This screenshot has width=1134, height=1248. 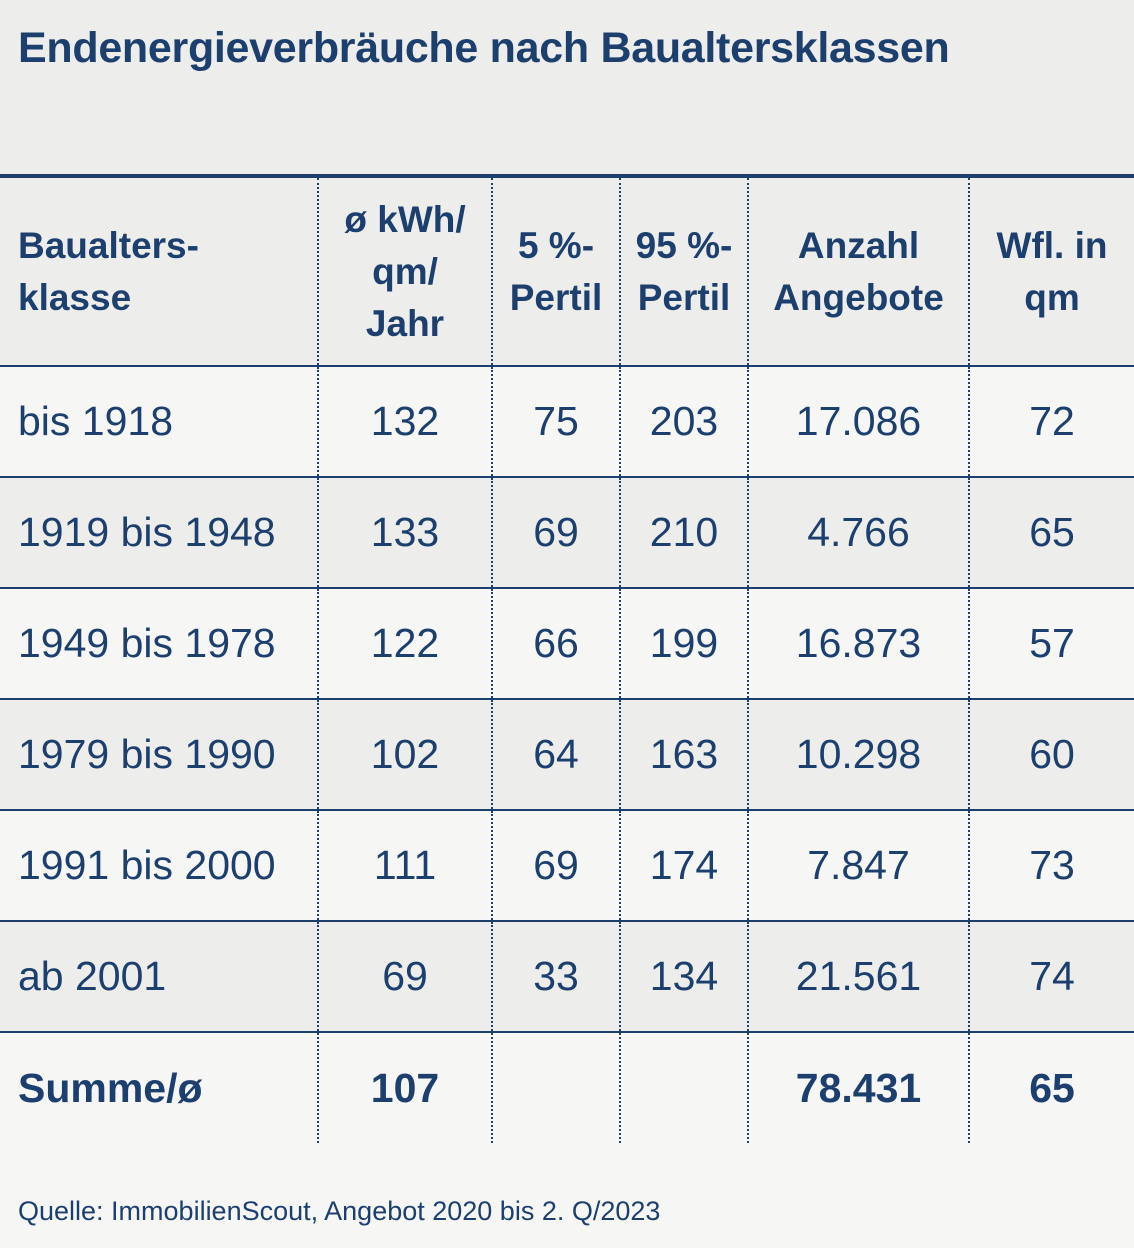 What do you see at coordinates (404, 644) in the screenshot?
I see `table-cell: 122` at bounding box center [404, 644].